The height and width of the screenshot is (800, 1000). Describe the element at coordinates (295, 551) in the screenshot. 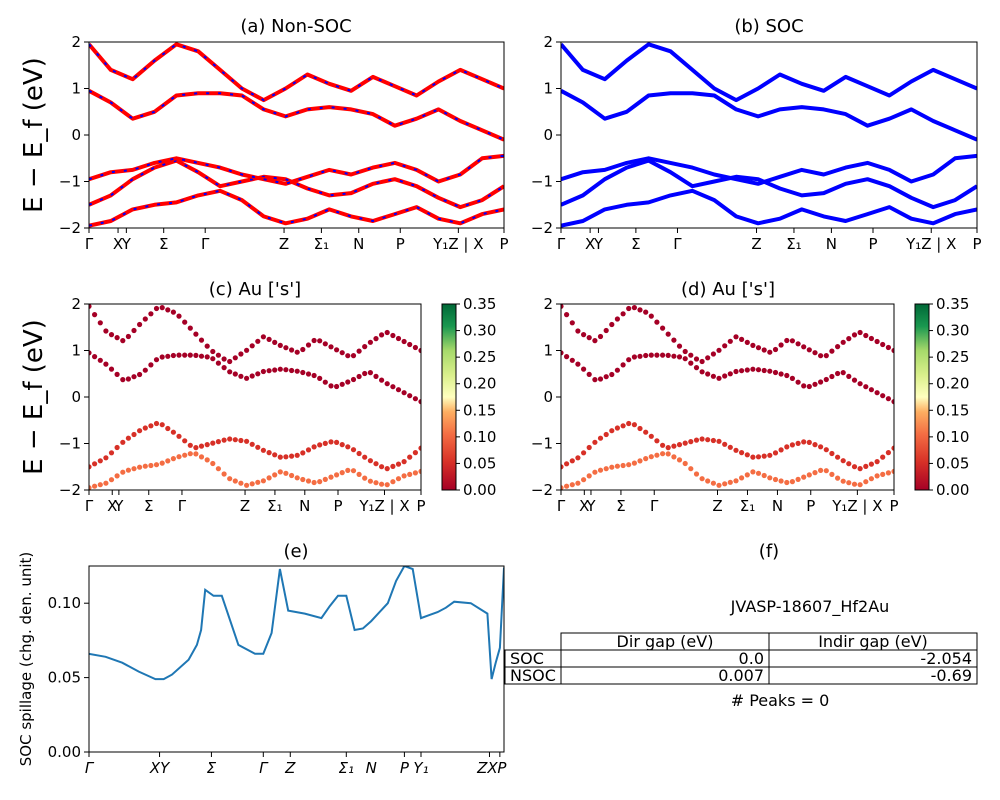

I see `panel-e-title: (e)` at that location.